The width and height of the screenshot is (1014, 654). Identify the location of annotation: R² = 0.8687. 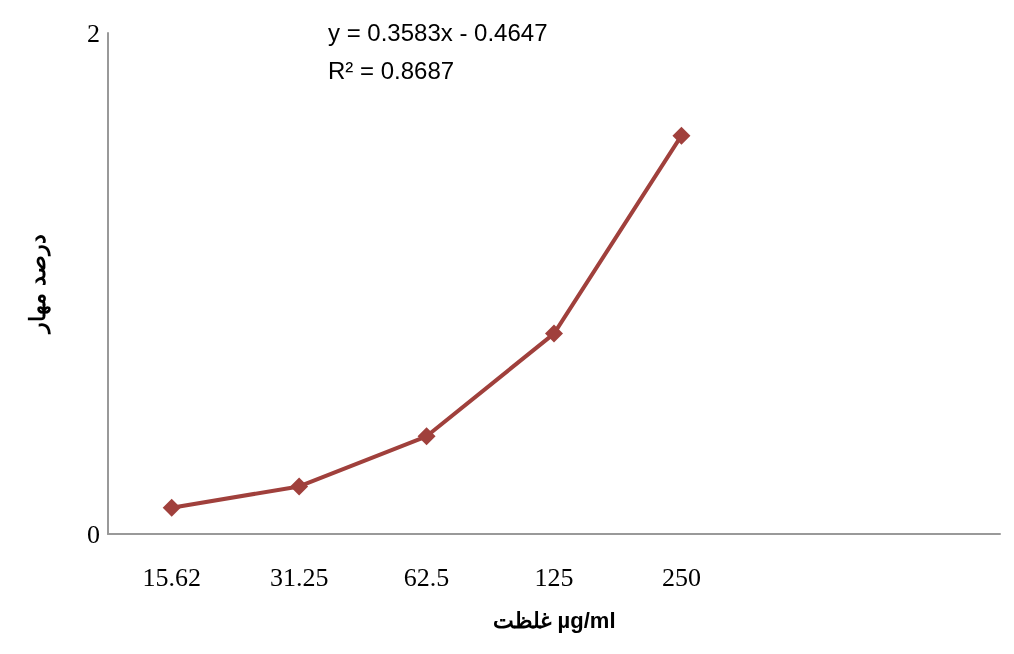
(391, 70).